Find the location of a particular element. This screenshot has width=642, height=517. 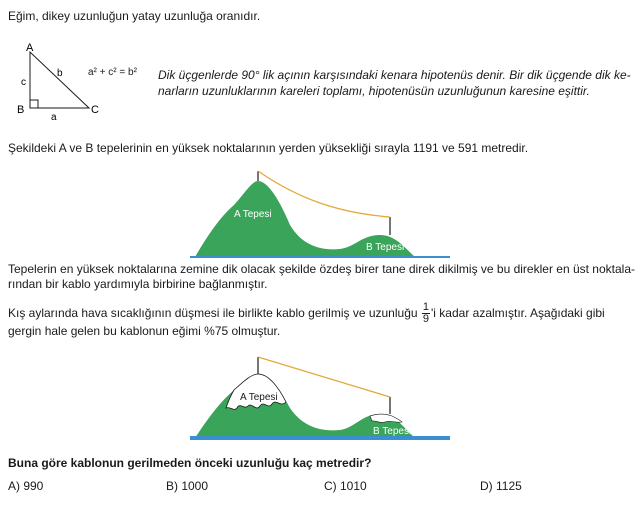

option-b: B) 1000 is located at coordinates (187, 486).